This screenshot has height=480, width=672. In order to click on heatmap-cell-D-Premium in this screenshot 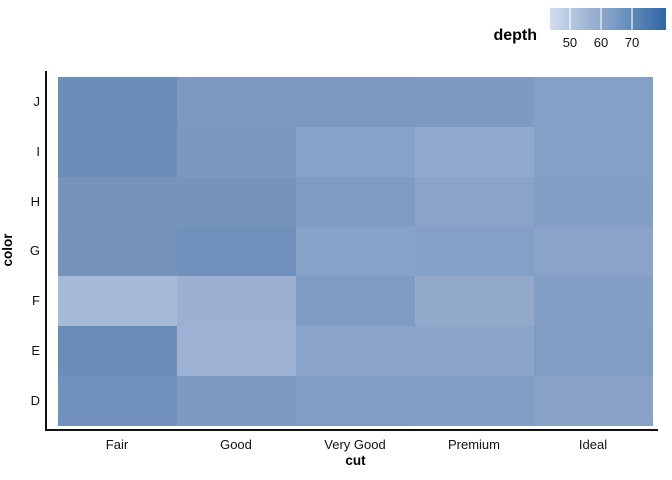, I will do `click(474, 401)`.